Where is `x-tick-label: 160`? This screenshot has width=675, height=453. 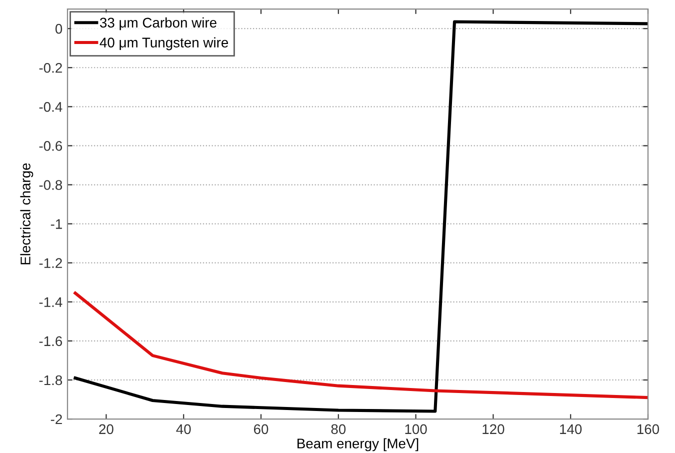 x-tick-label: 160 is located at coordinates (648, 429).